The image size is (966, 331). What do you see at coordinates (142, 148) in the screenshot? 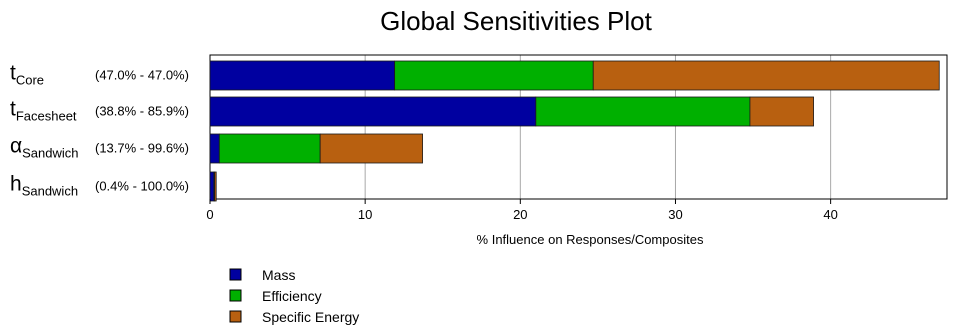
I see `y-label-range-3: (13.7% - 99.6%)` at bounding box center [142, 148].